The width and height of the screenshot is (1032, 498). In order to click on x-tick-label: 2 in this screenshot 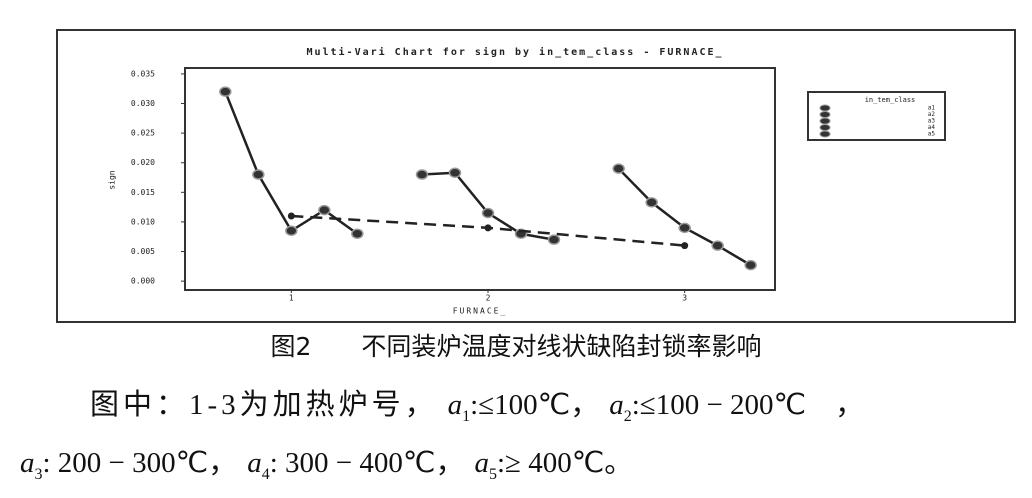, I will do `click(488, 298)`.